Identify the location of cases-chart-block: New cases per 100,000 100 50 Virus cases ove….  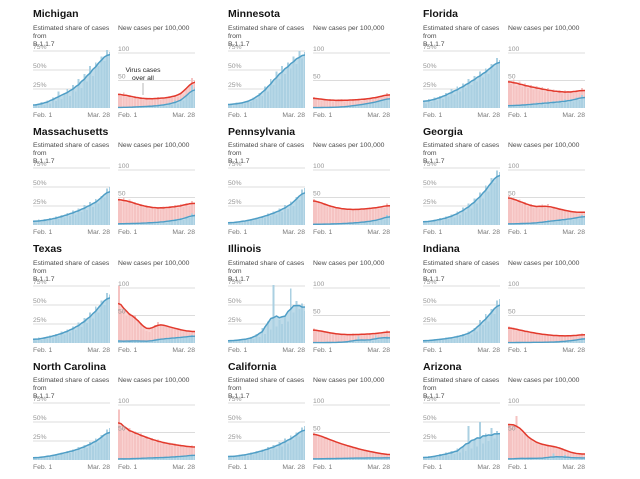
(156, 72).